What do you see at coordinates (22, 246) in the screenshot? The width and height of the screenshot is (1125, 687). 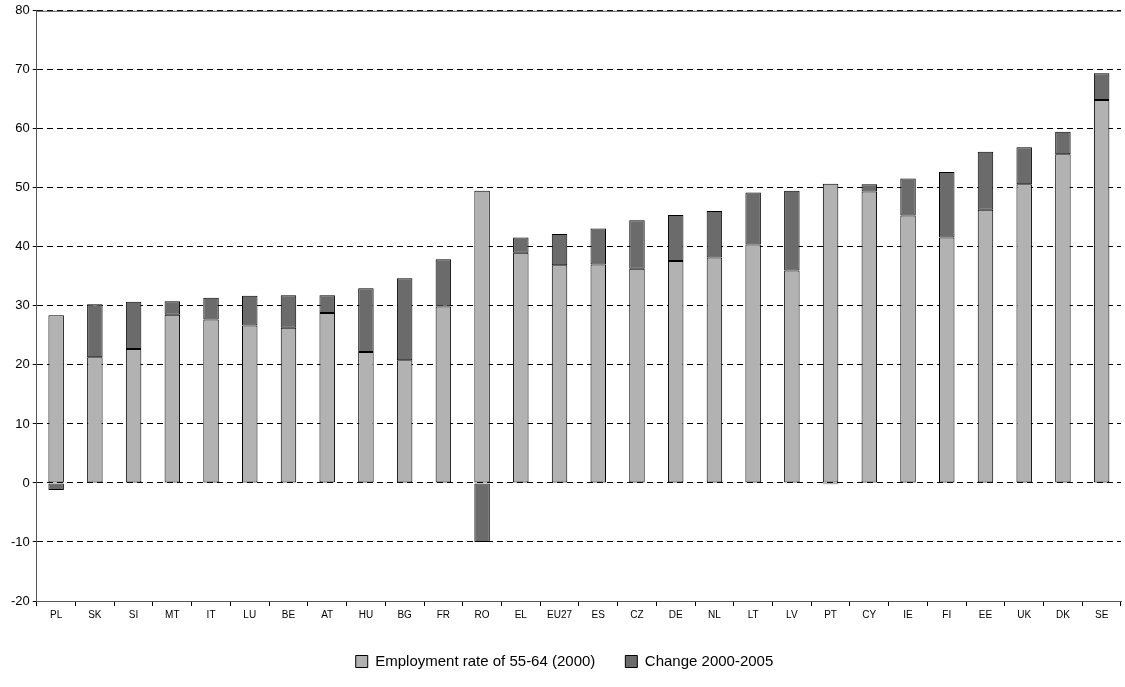 I see `y-tick-label: 40` at bounding box center [22, 246].